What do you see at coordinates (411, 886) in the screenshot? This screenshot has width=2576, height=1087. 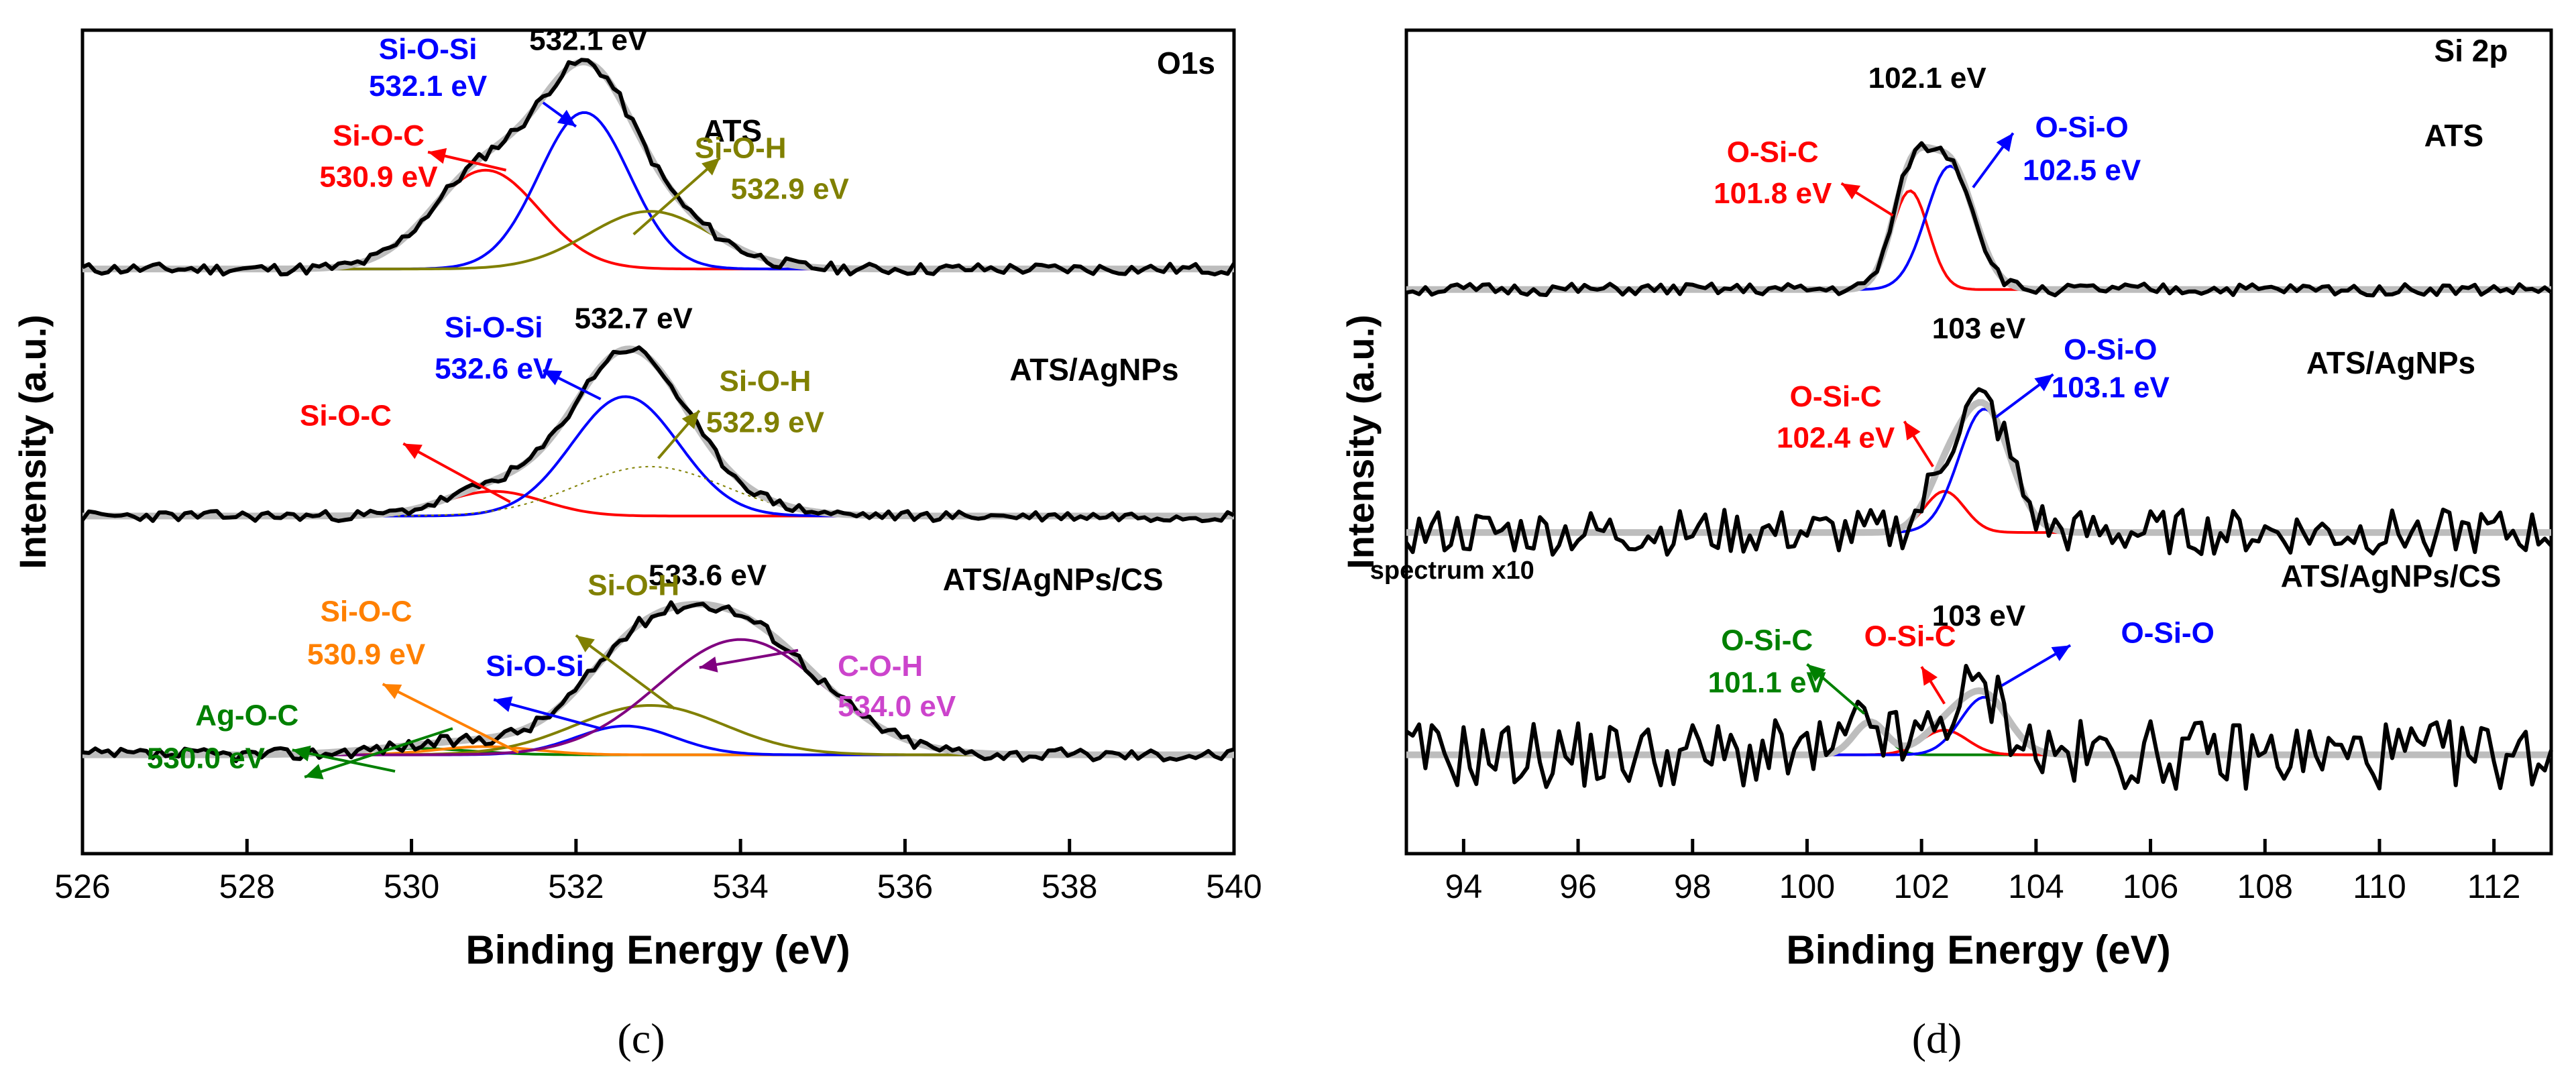 I see `x-tick-label: 530` at bounding box center [411, 886].